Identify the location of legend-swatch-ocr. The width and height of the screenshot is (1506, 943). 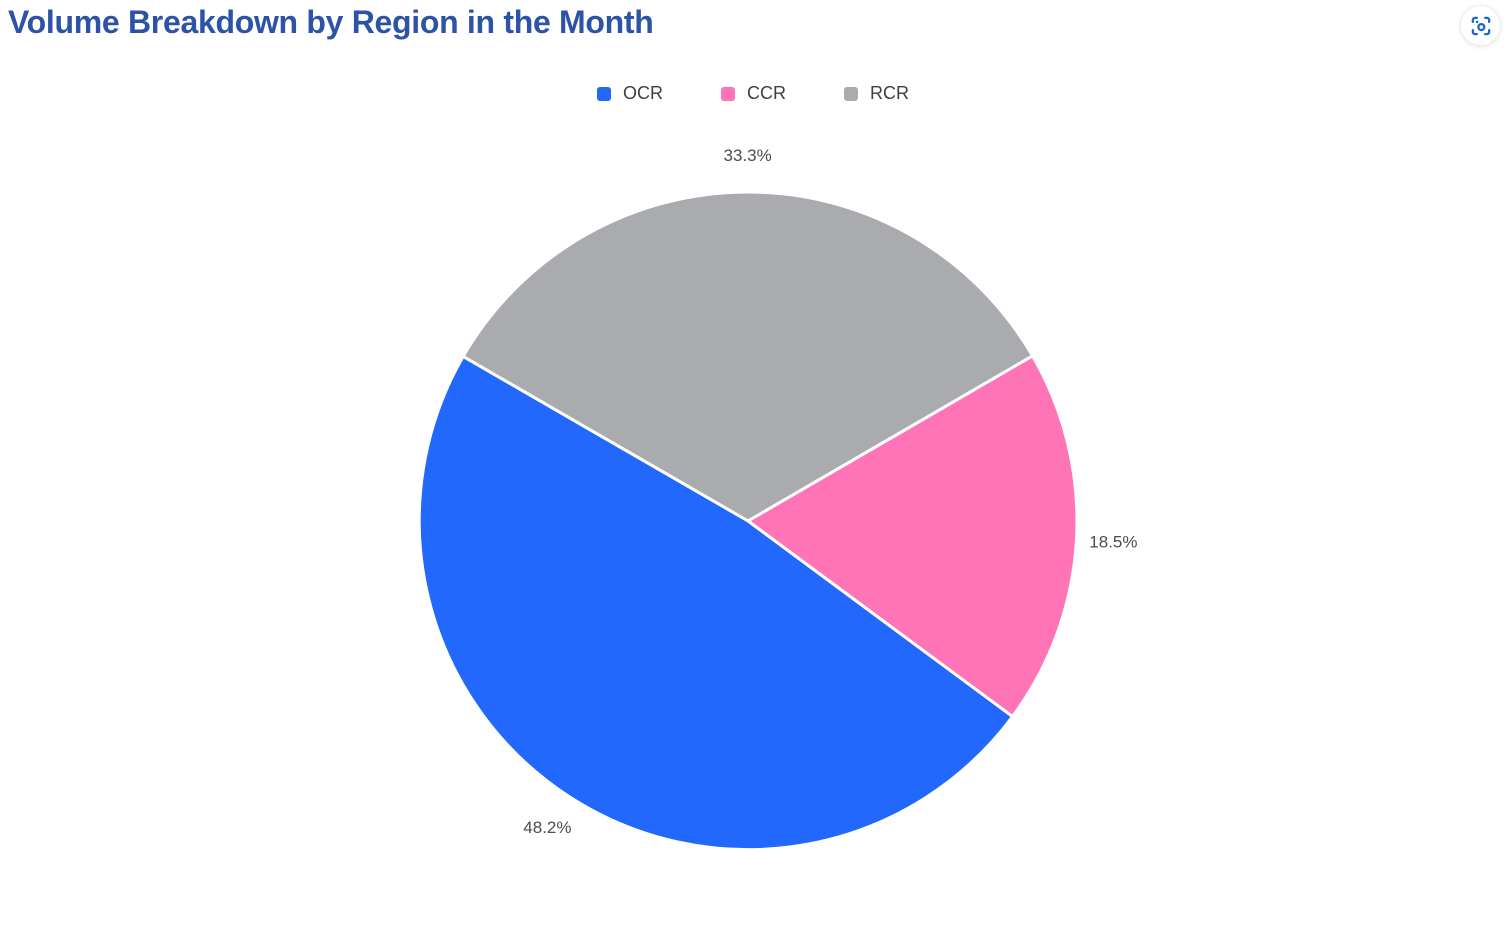
(604, 93).